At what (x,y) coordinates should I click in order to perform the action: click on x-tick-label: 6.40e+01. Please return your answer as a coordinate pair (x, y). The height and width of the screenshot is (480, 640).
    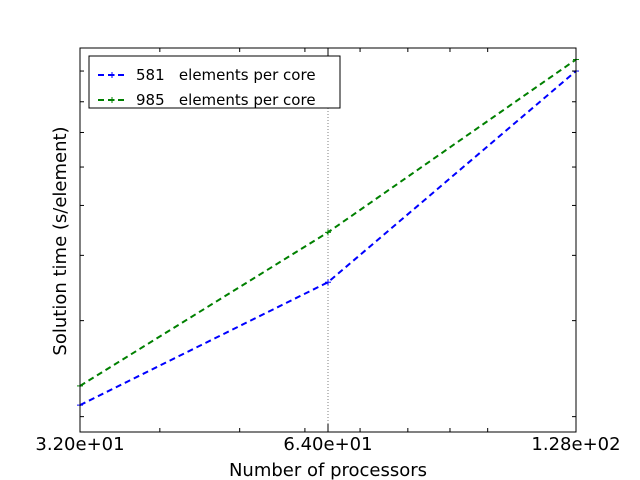
    Looking at the image, I should click on (327, 444).